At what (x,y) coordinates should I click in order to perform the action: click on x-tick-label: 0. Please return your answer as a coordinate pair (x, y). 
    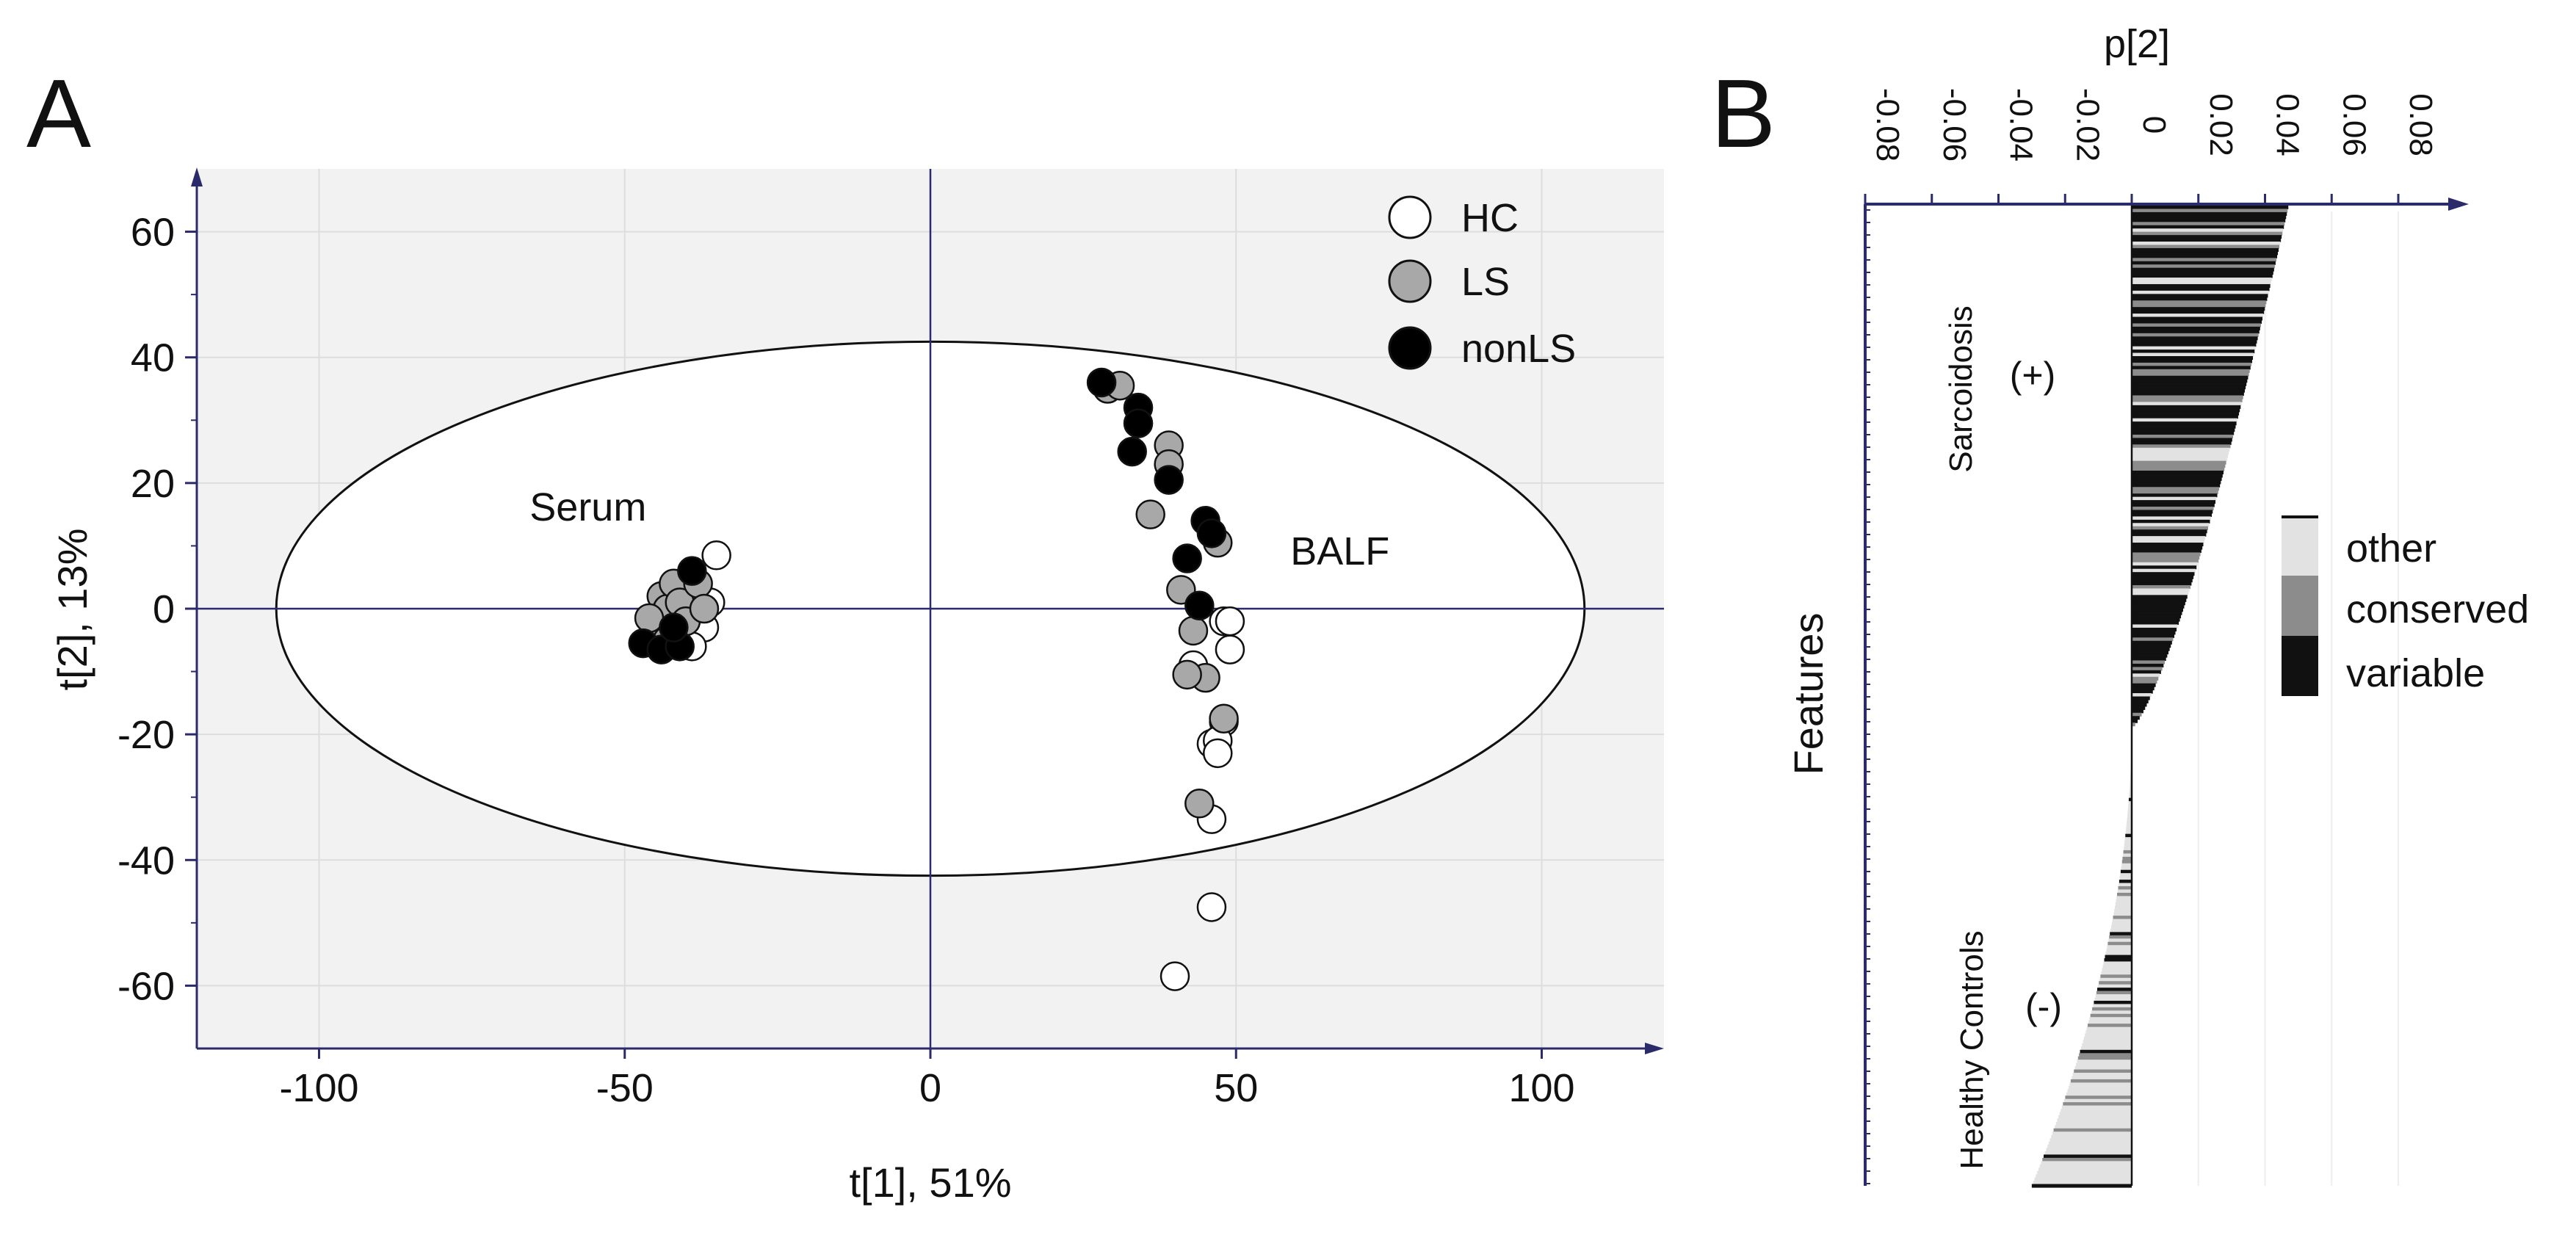
    Looking at the image, I should click on (930, 1088).